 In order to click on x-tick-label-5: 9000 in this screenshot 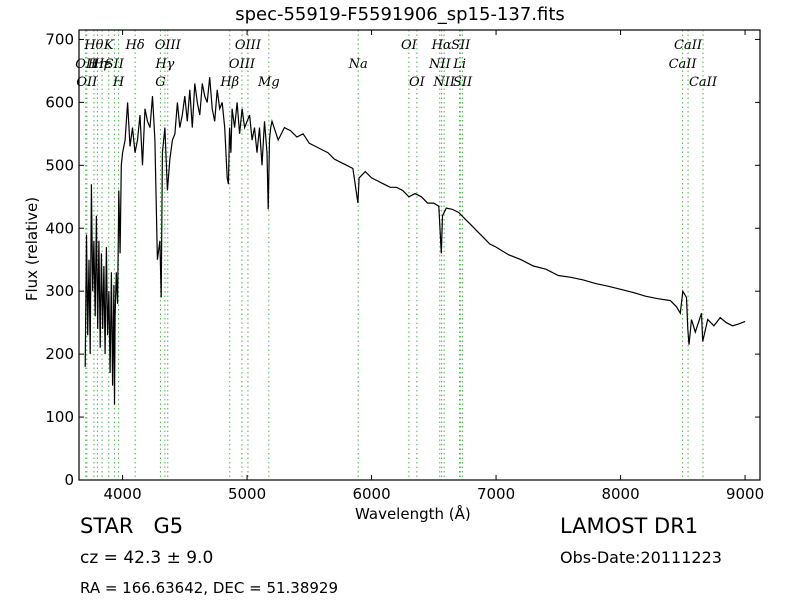, I will do `click(745, 494)`.